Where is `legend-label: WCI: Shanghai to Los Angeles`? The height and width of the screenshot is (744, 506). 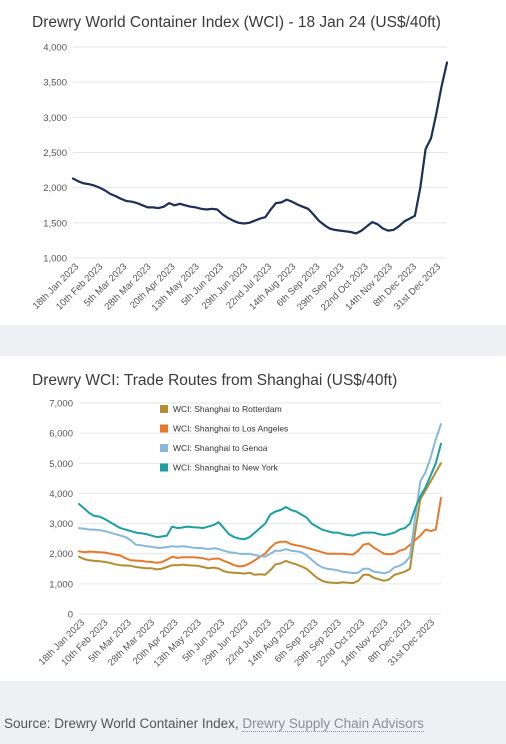 legend-label: WCI: Shanghai to Los Angeles is located at coordinates (230, 429).